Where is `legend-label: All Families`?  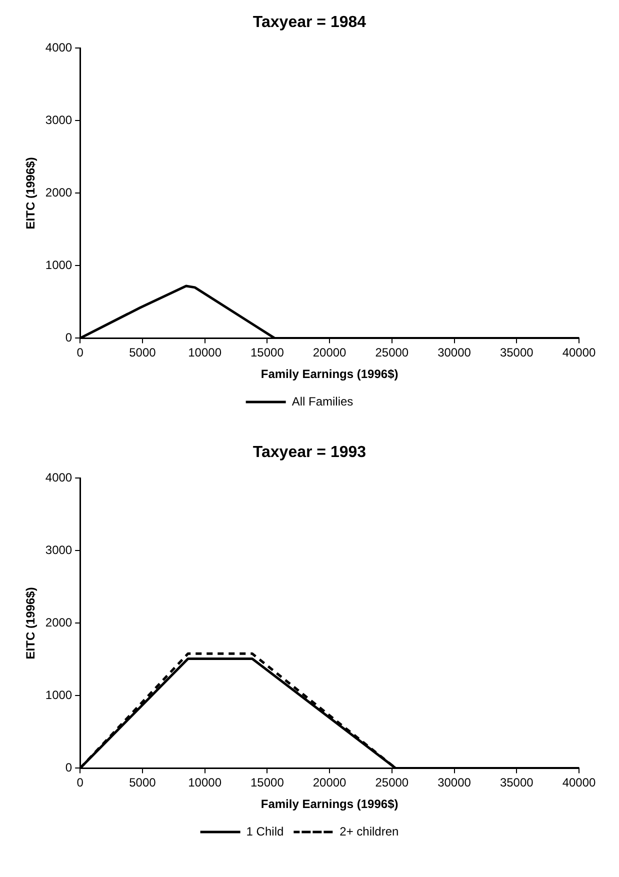
legend-label: All Families is located at coordinates (323, 401).